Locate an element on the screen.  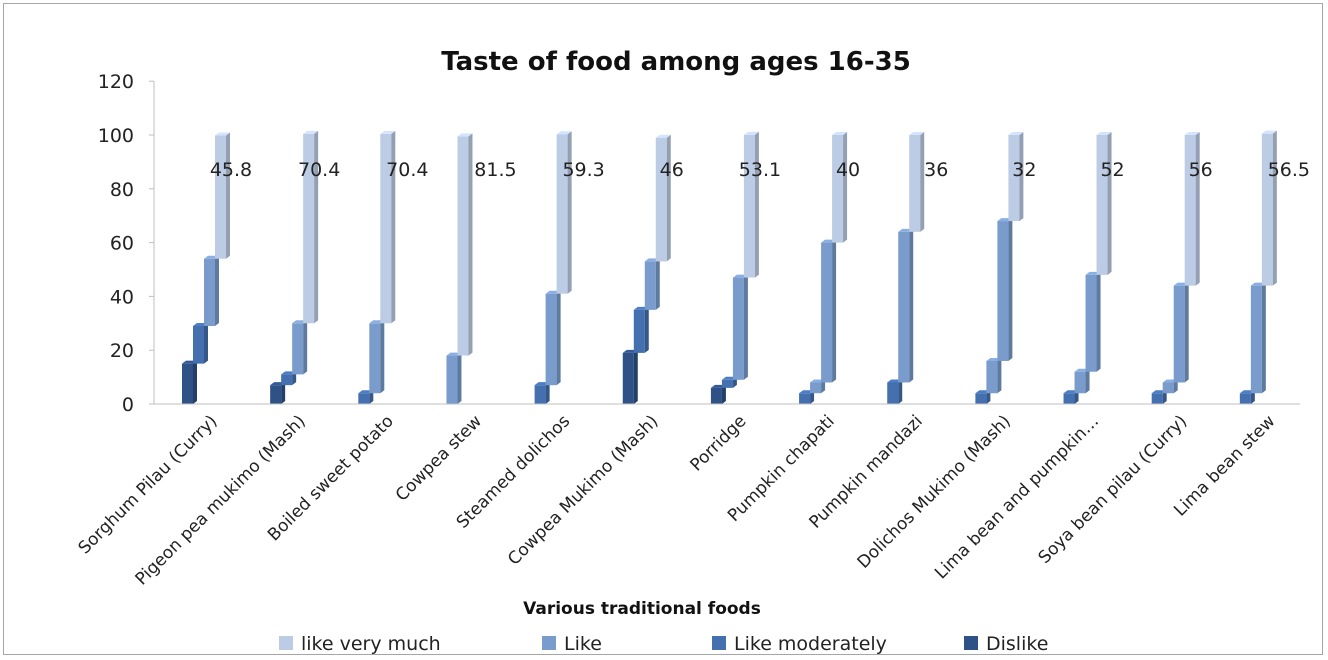
x-tick-label: Porridge is located at coordinates (718, 443).